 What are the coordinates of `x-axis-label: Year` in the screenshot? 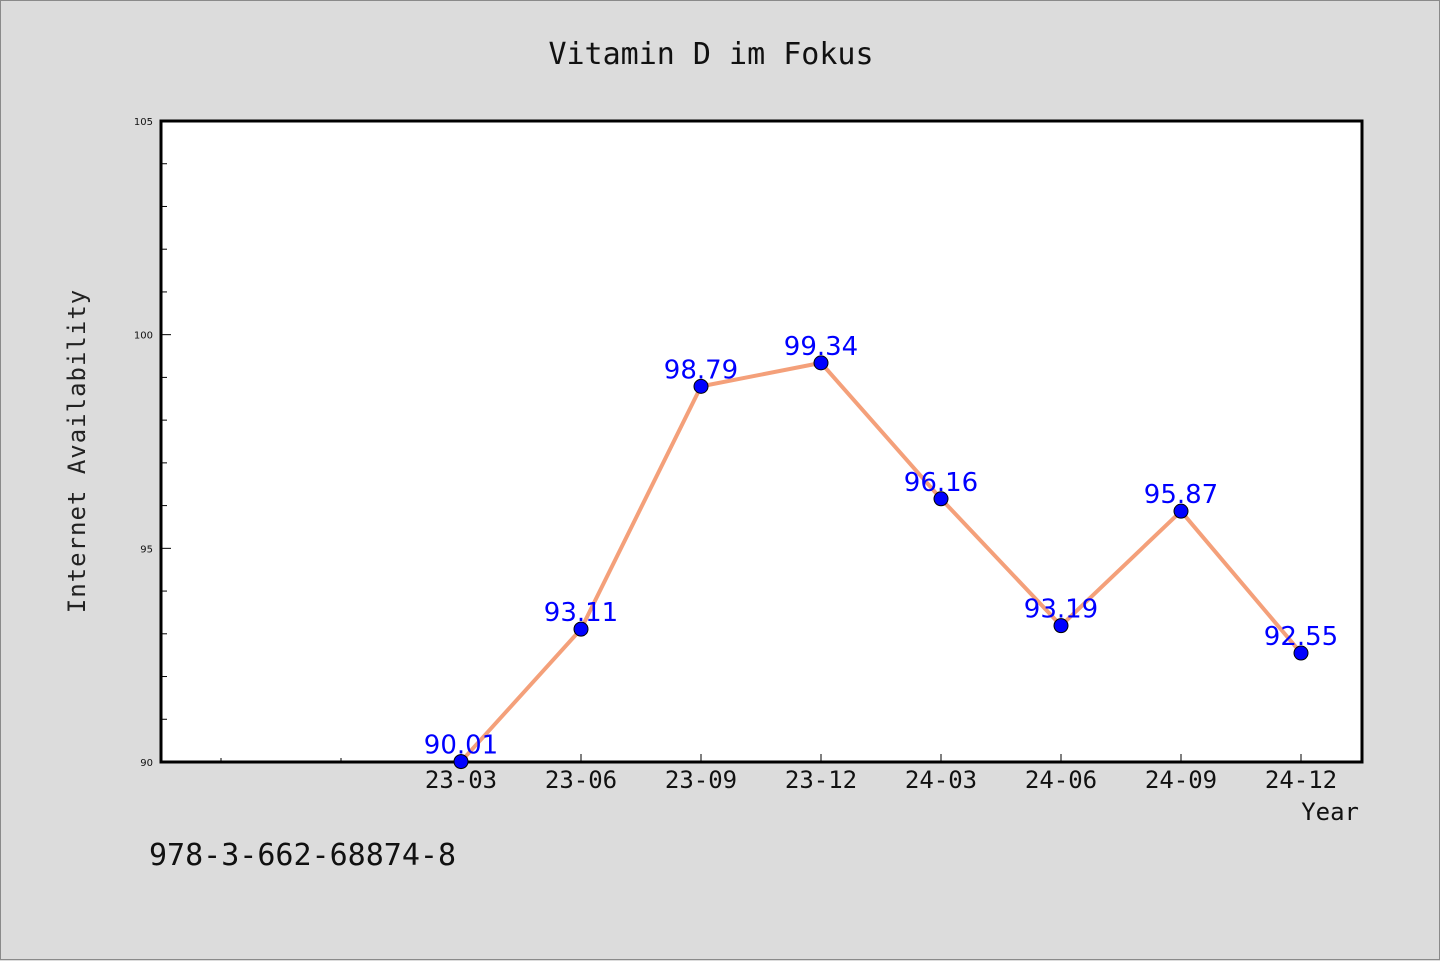 It's located at (1330, 812).